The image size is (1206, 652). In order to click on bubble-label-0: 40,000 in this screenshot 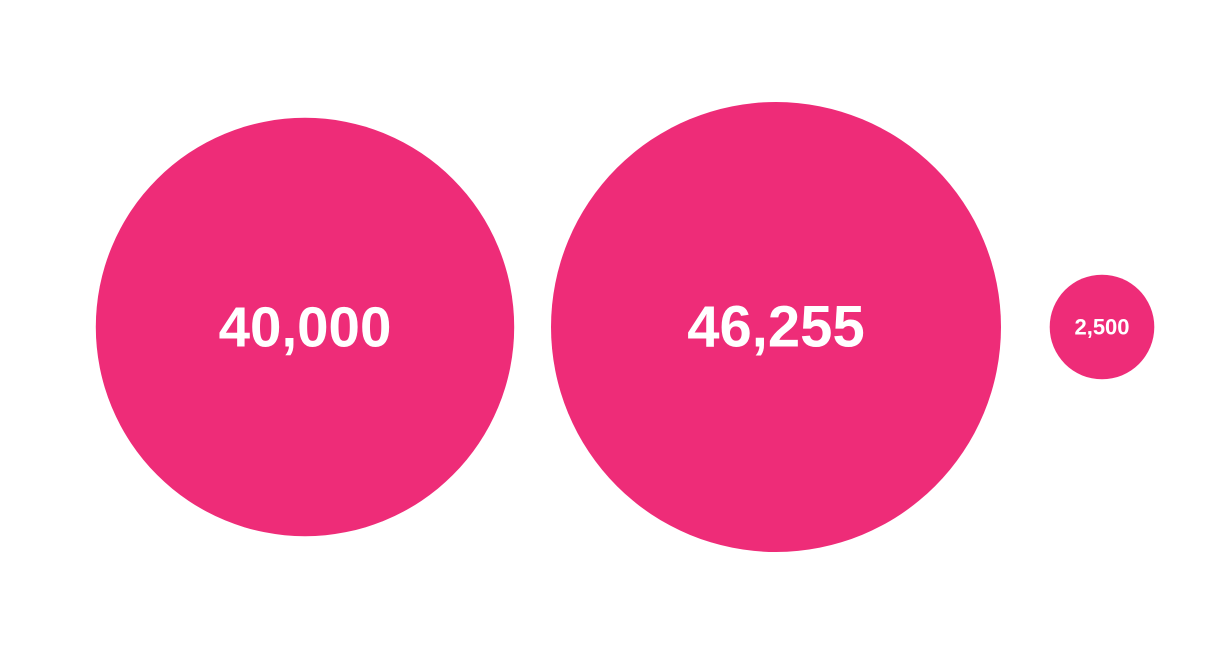, I will do `click(305, 327)`.